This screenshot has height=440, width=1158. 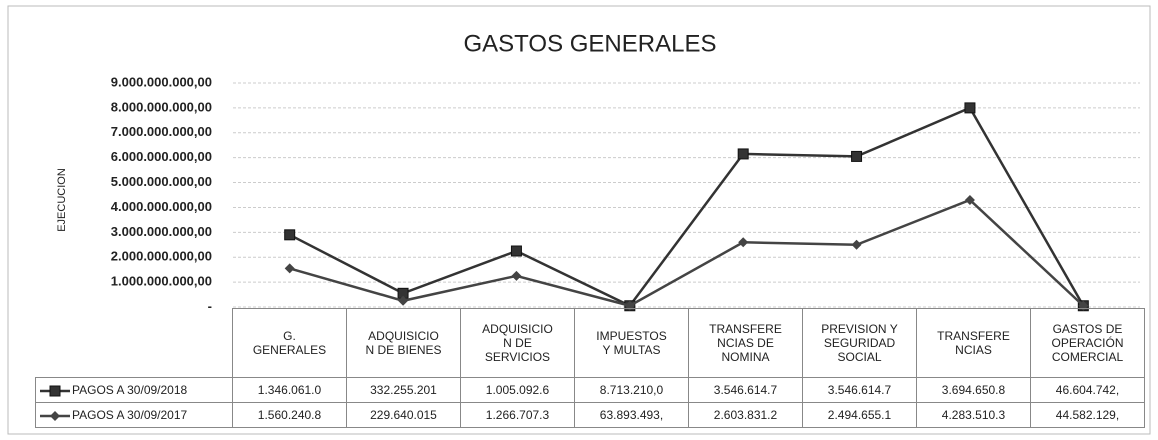 I want to click on table-value: 1.346.061.0, so click(x=289, y=390).